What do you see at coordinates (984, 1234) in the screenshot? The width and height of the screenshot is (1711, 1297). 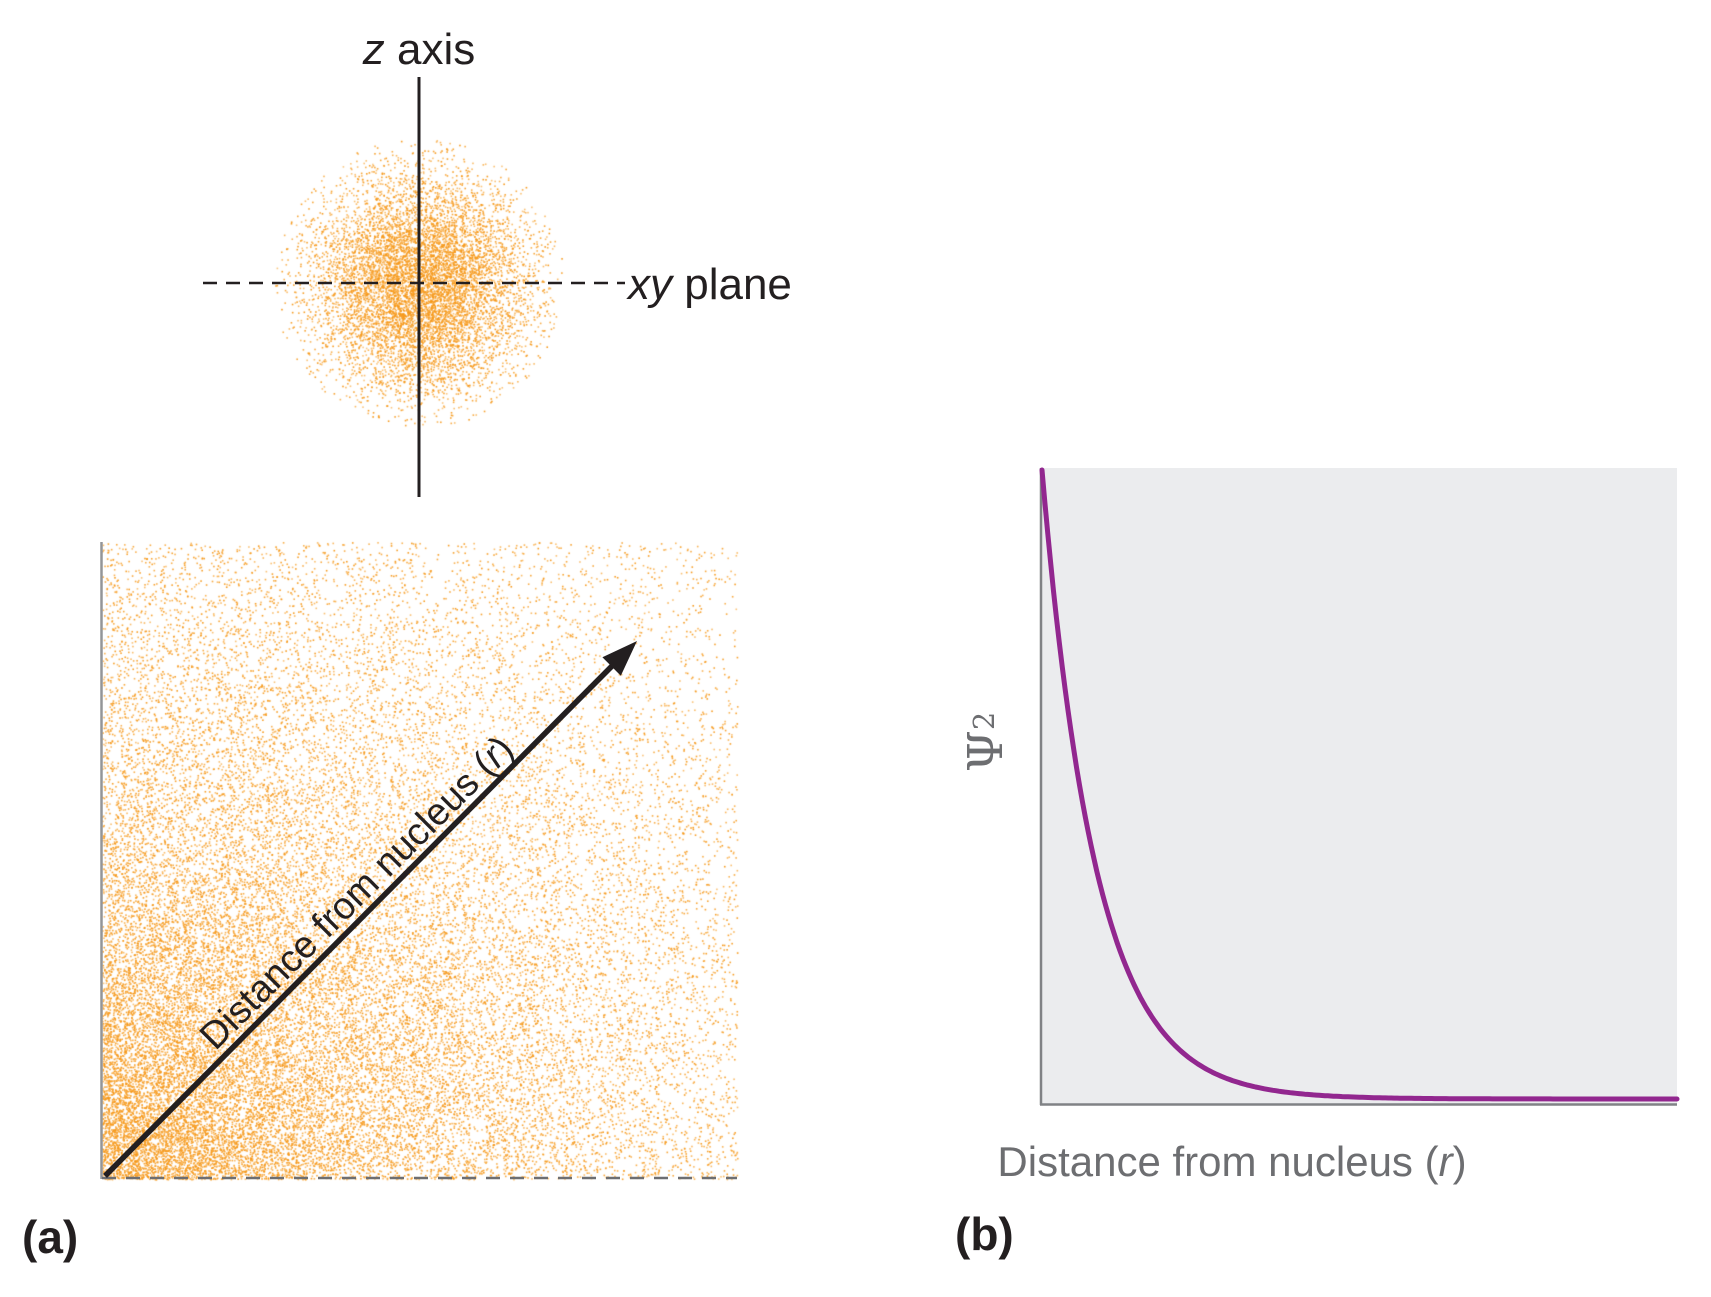 I see `panel-b-tag: (b)` at bounding box center [984, 1234].